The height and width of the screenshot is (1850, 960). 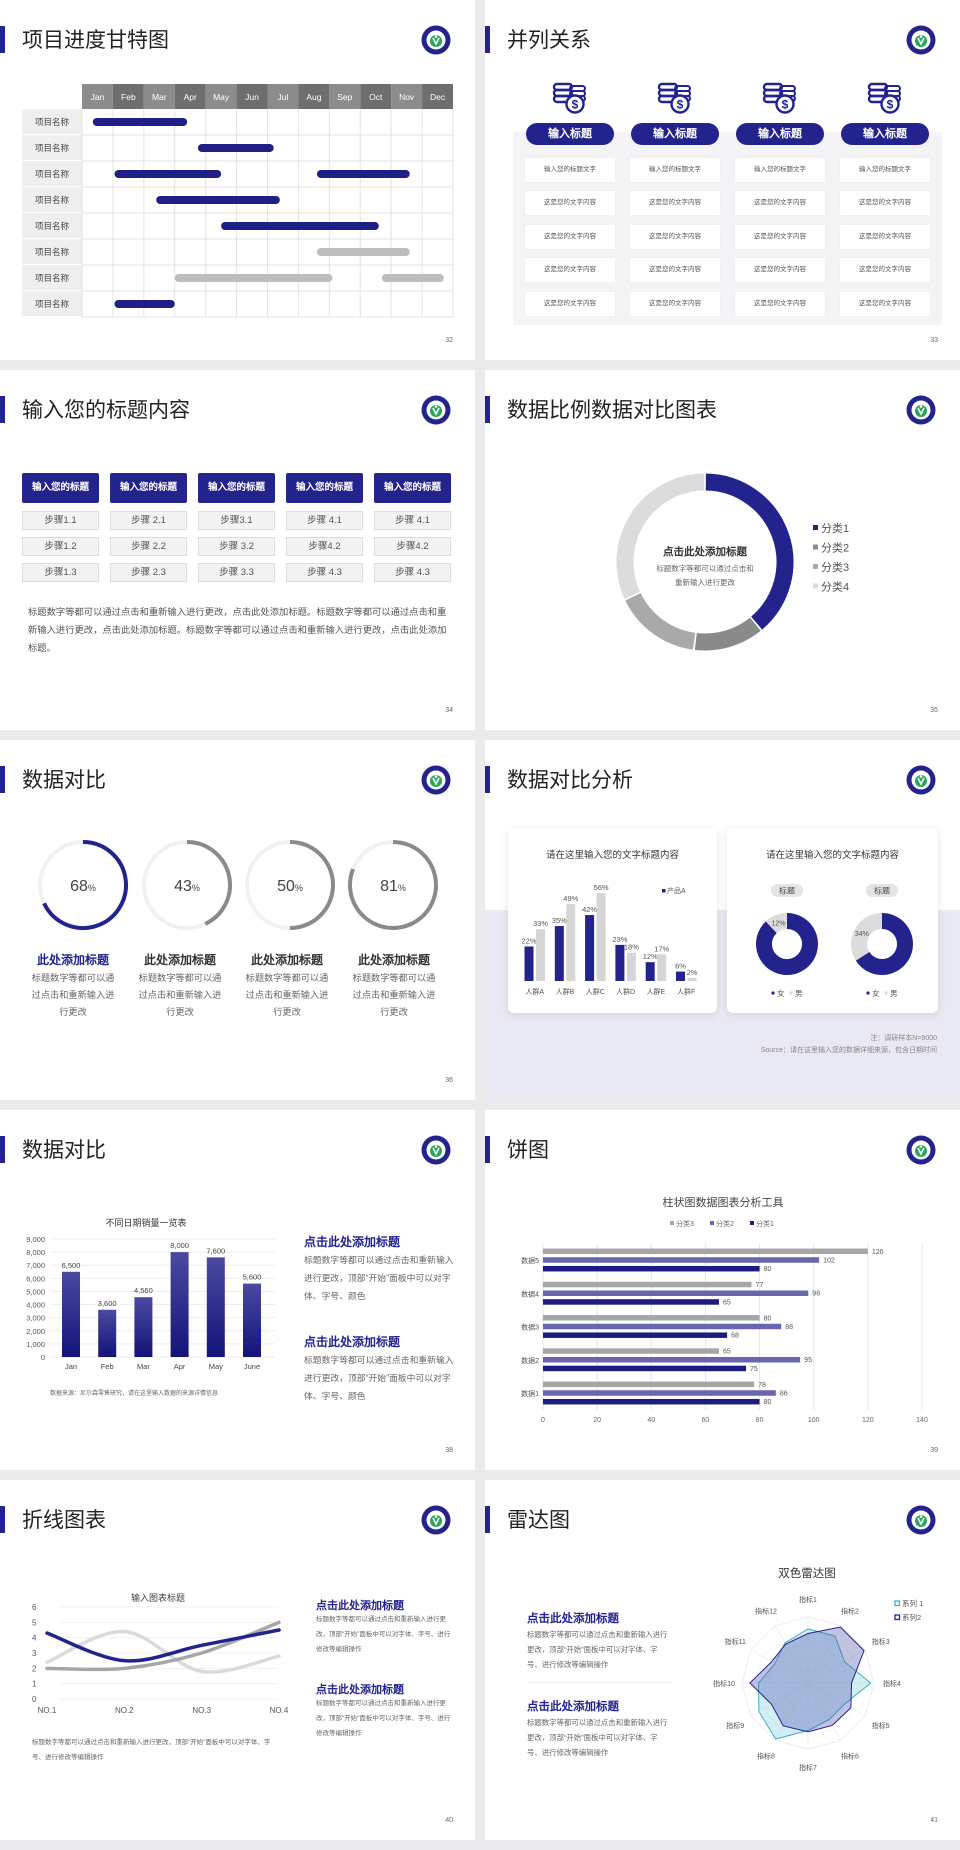 What do you see at coordinates (449, 710) in the screenshot?
I see `page-number: 34` at bounding box center [449, 710].